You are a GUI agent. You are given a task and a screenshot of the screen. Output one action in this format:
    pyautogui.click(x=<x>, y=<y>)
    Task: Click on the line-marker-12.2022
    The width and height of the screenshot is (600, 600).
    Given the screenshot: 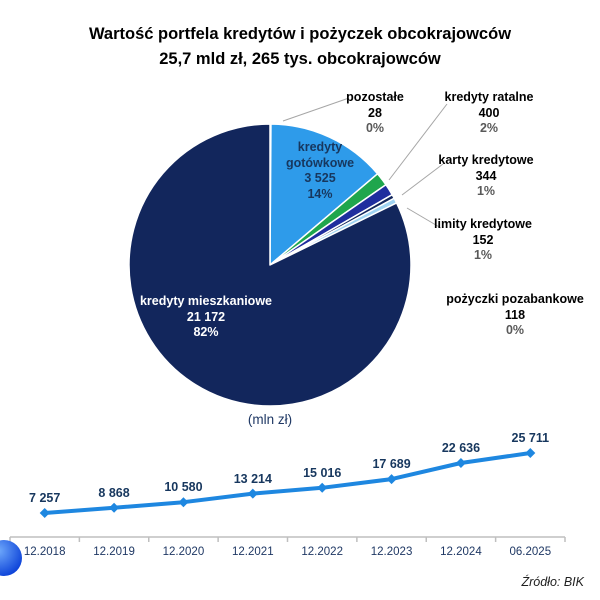 What is the action you would take?
    pyautogui.click(x=322, y=487)
    